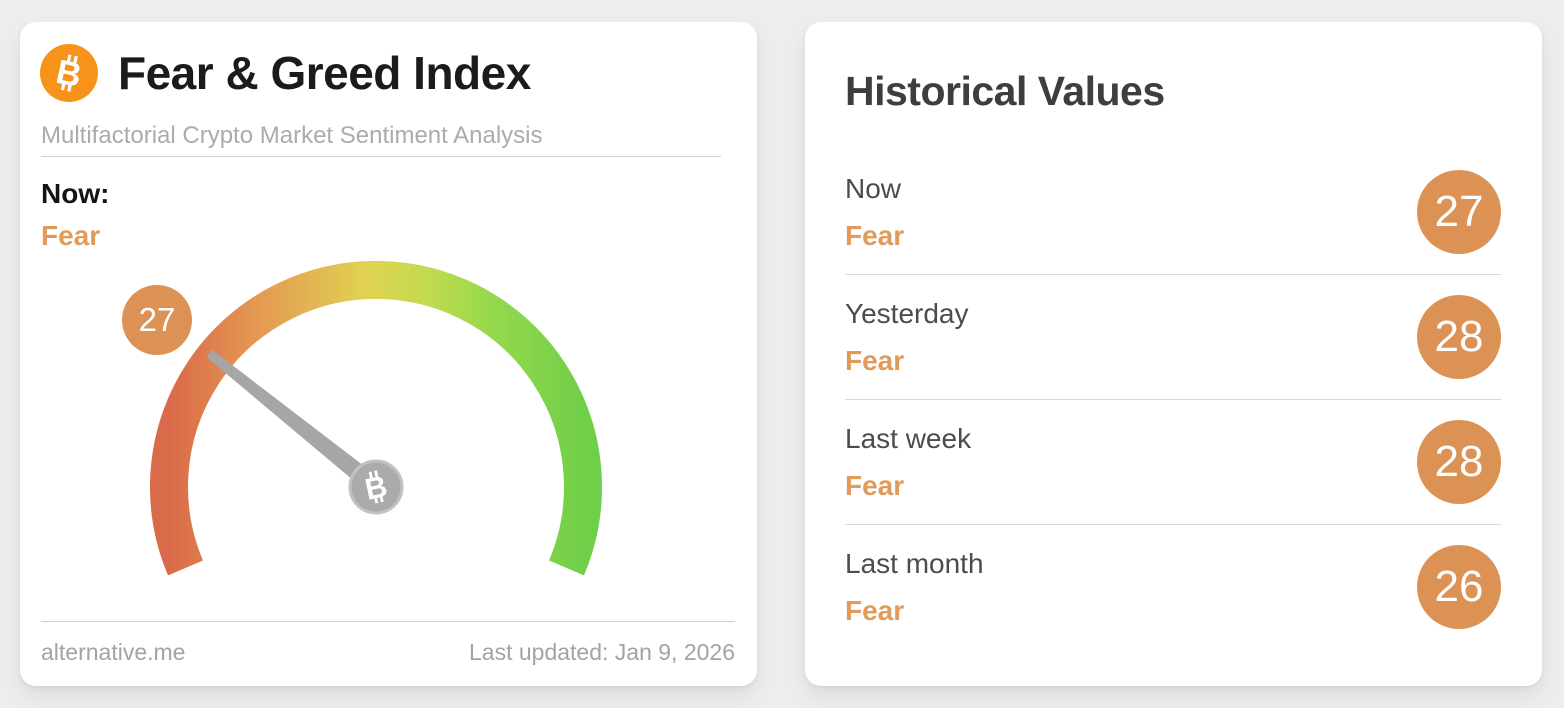  What do you see at coordinates (874, 212) in the screenshot?
I see `history-row-text: Now Fear` at bounding box center [874, 212].